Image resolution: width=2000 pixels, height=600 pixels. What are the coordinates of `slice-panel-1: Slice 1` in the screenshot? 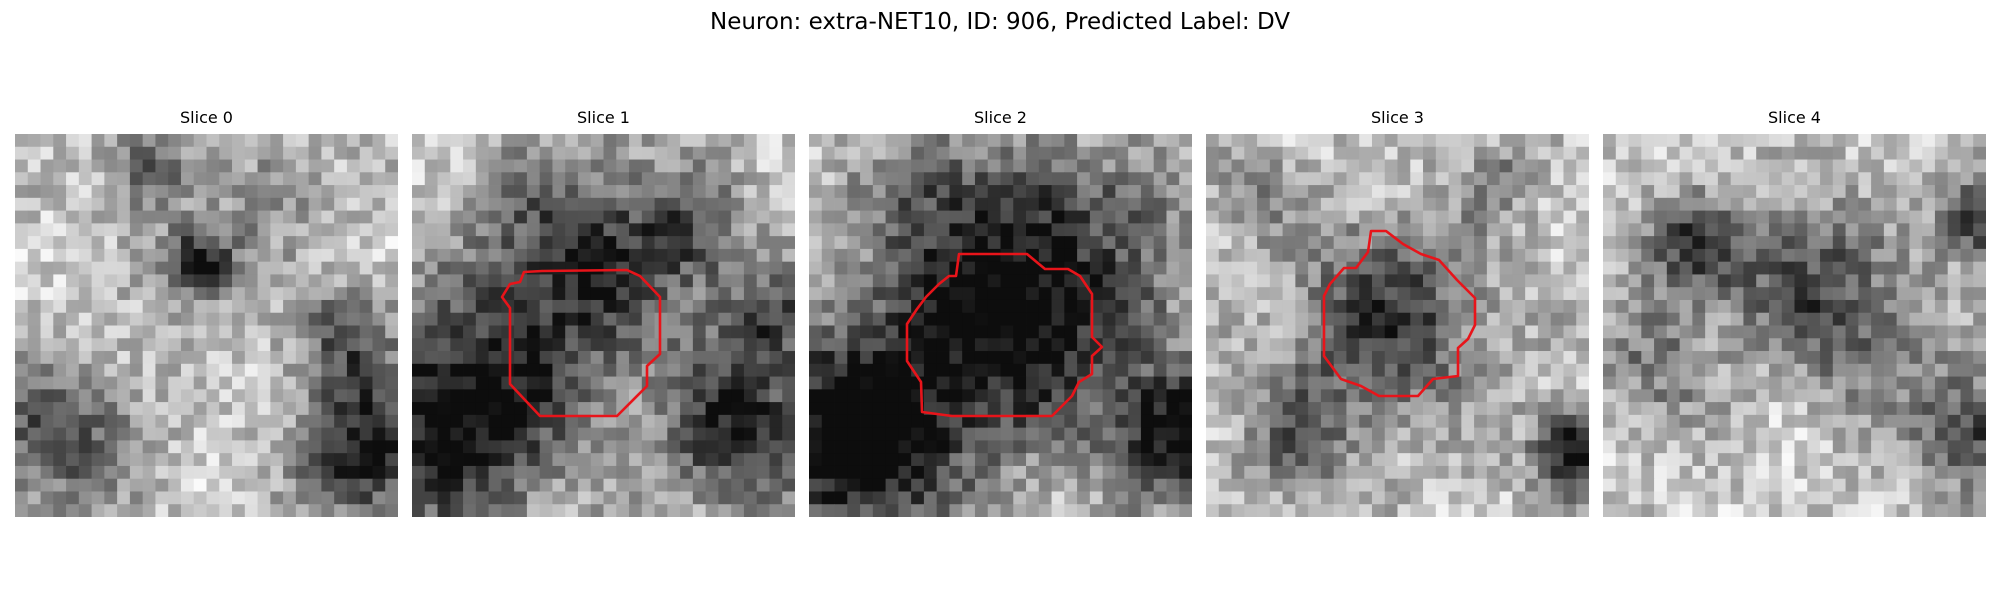 It's located at (603, 313).